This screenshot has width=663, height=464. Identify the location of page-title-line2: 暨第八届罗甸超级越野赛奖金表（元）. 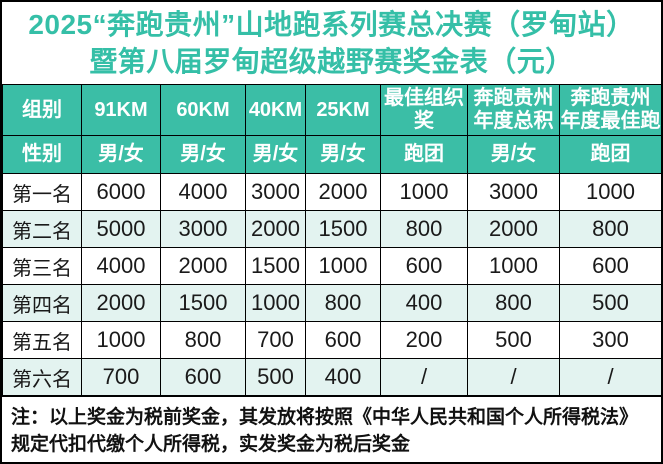
(331, 61).